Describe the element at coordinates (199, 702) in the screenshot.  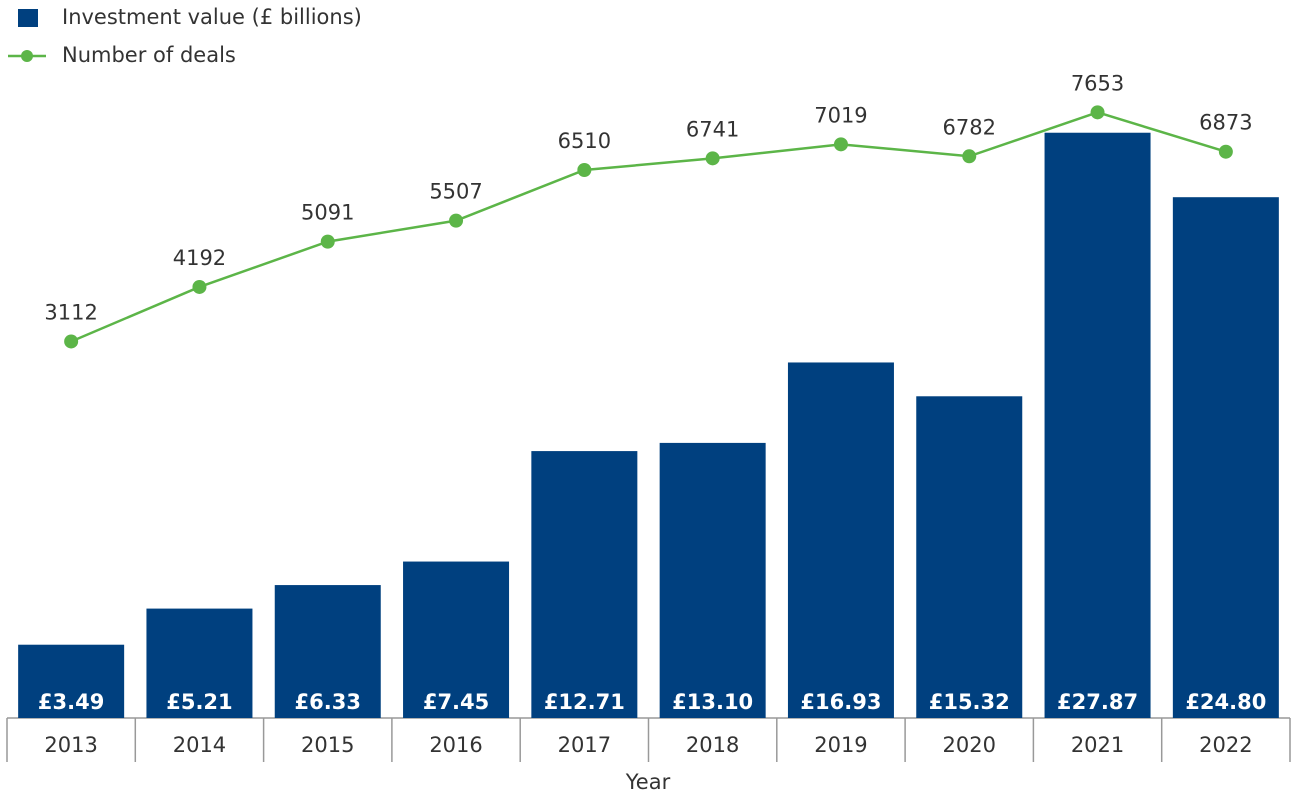
I see `bar-value-label: £5.21` at that location.